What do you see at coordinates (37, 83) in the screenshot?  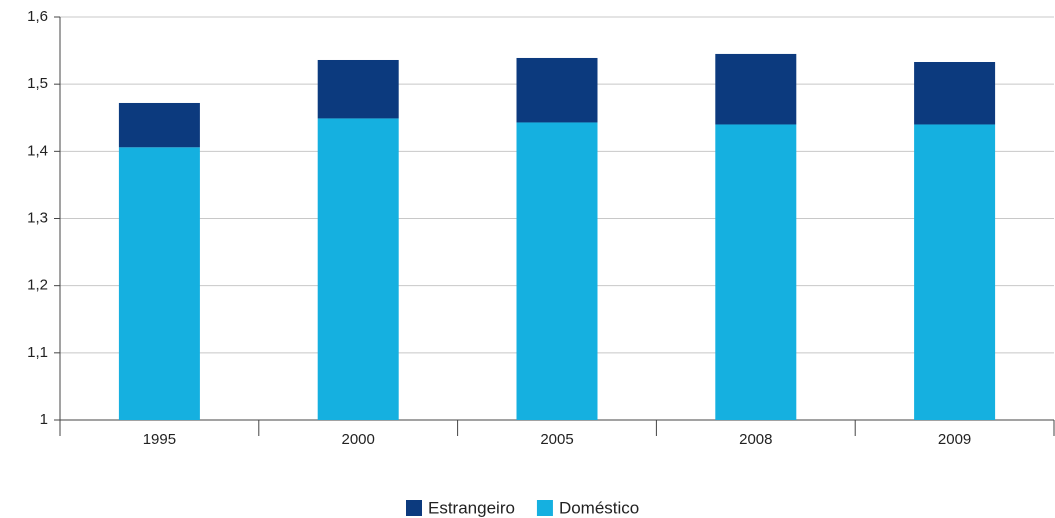 I see `y-tick-label: 1,5` at bounding box center [37, 83].